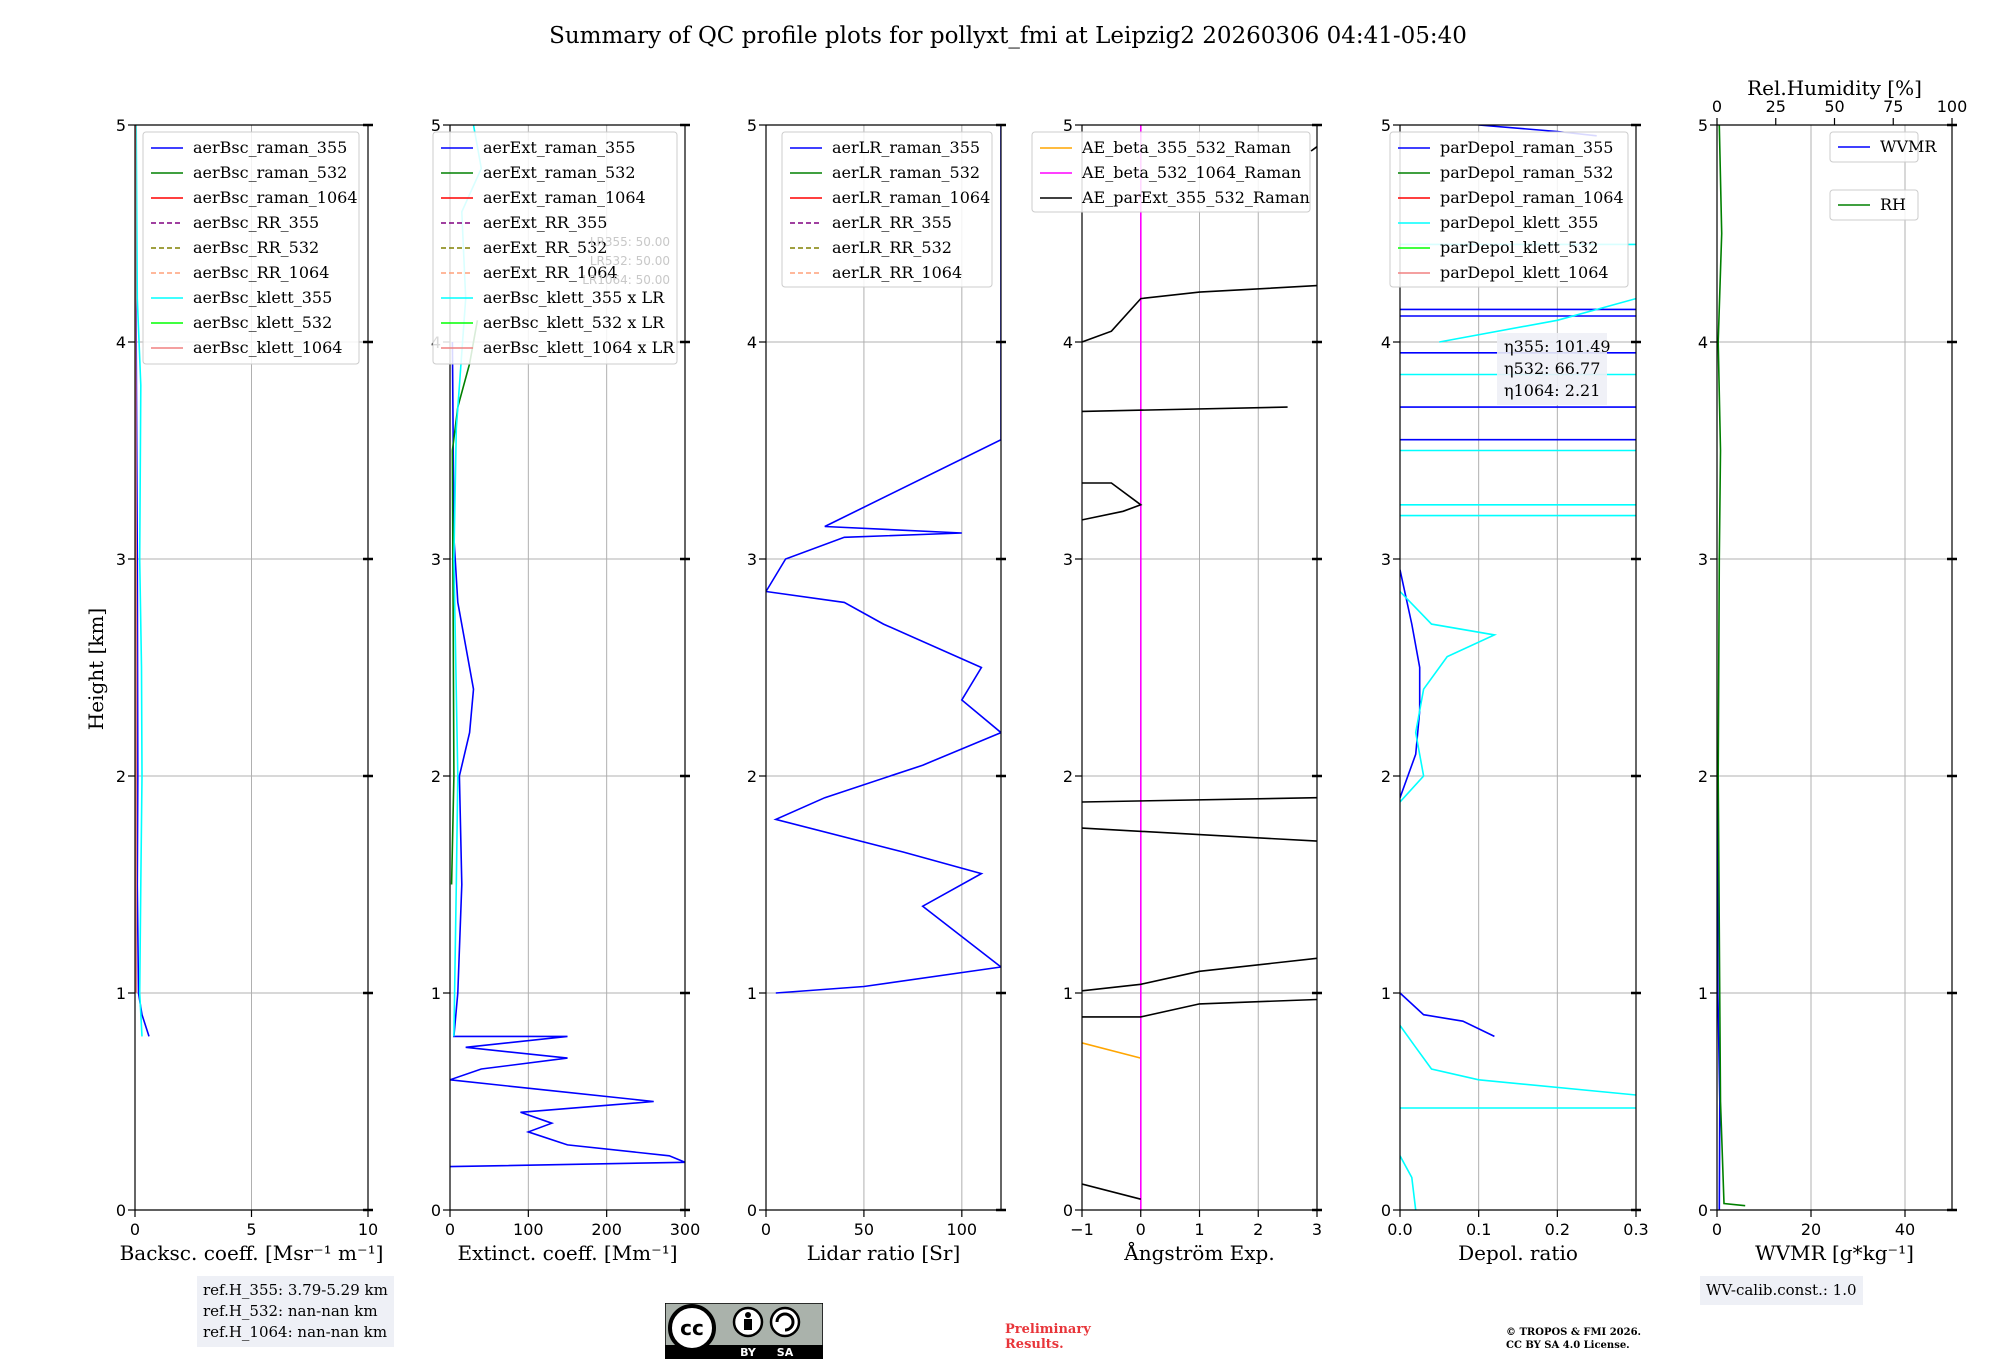 This screenshot has width=2000, height=1363. I want to click on x-tick-label: 100, so click(528, 1229).